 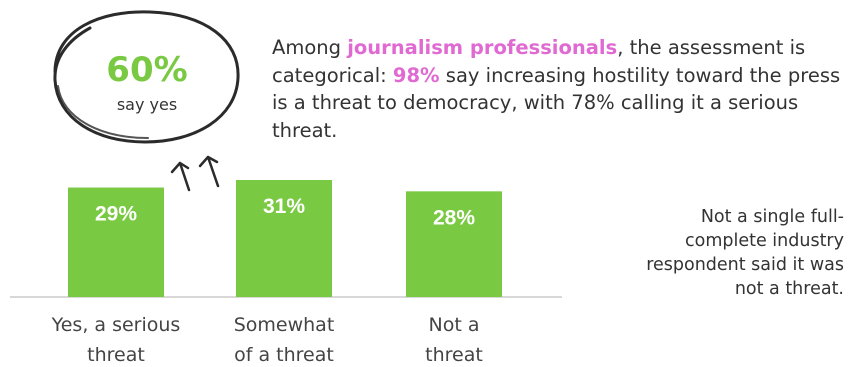 What do you see at coordinates (284, 206) in the screenshot?
I see `bar-value-label: 31%` at bounding box center [284, 206].